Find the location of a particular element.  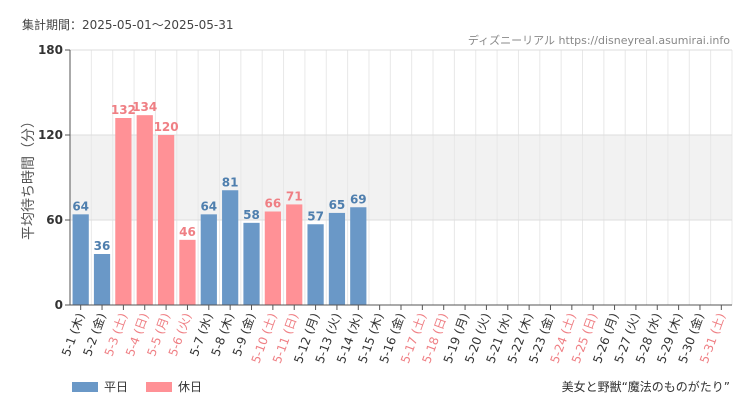

legend-label-holiday: 休日 is located at coordinates (190, 387).